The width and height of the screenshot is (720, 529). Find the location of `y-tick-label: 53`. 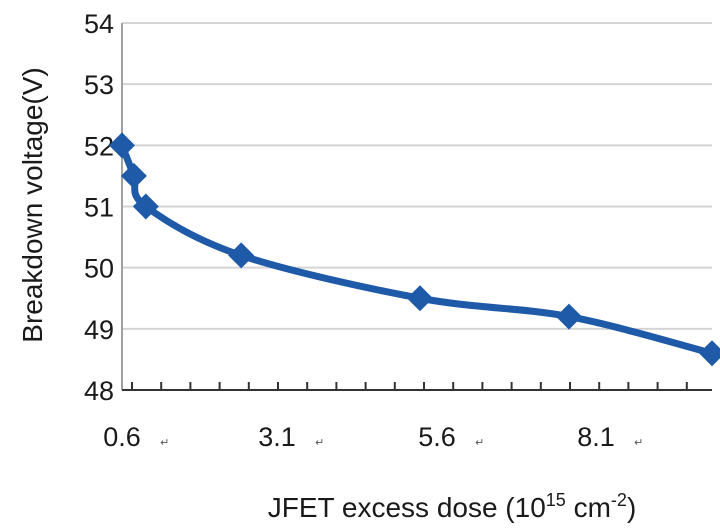

y-tick-label: 53 is located at coordinates (99, 85).